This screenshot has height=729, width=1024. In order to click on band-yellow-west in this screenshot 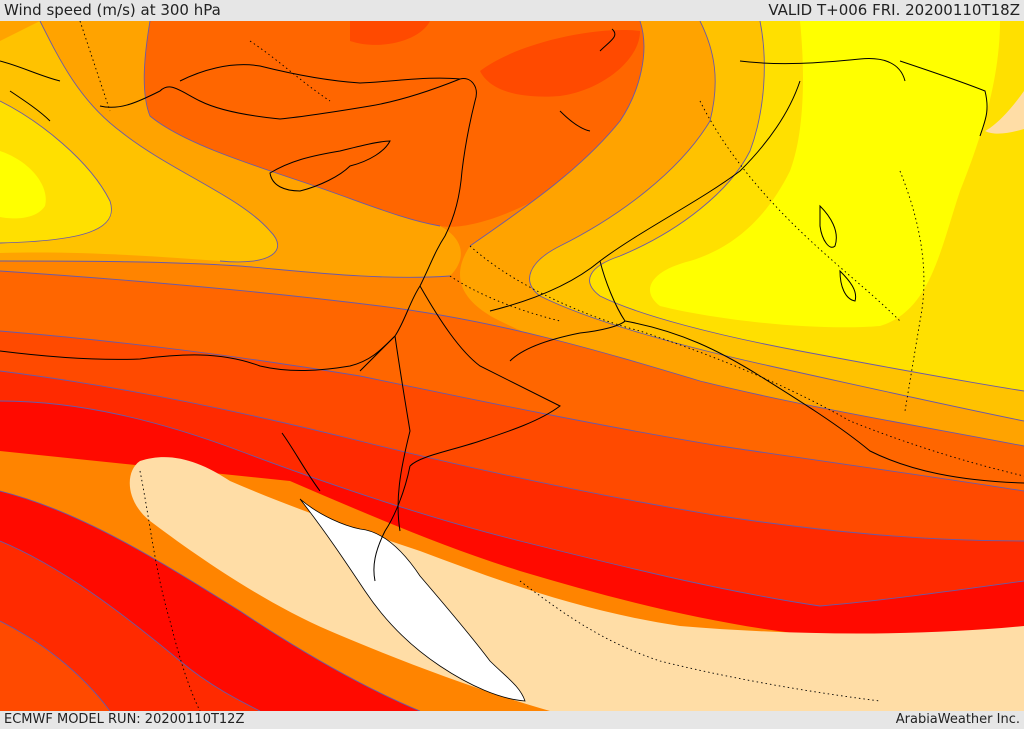, I will do `click(23, 185)`.